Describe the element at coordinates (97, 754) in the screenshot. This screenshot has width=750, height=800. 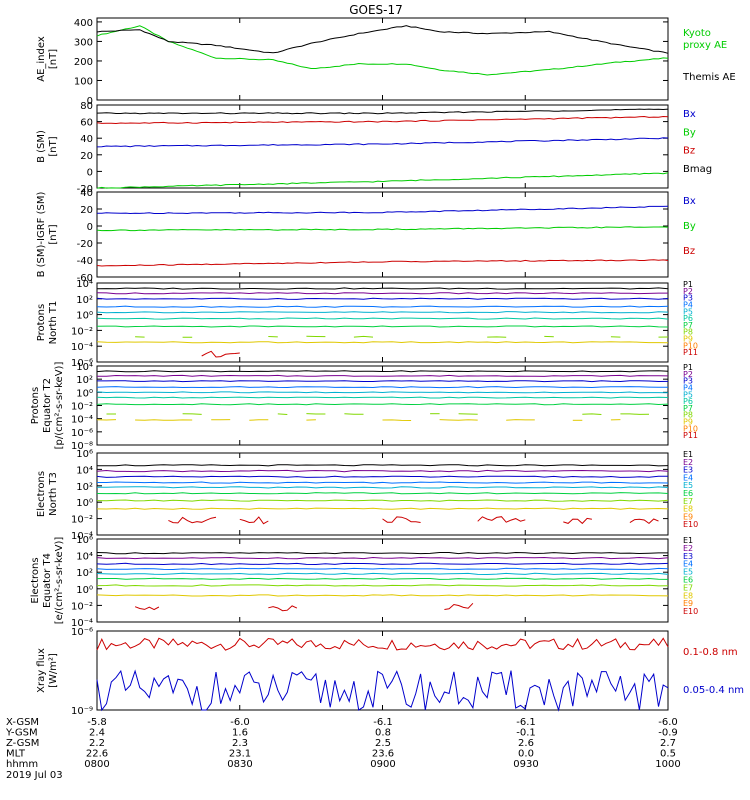
I see `footer-value: 22.6` at that location.